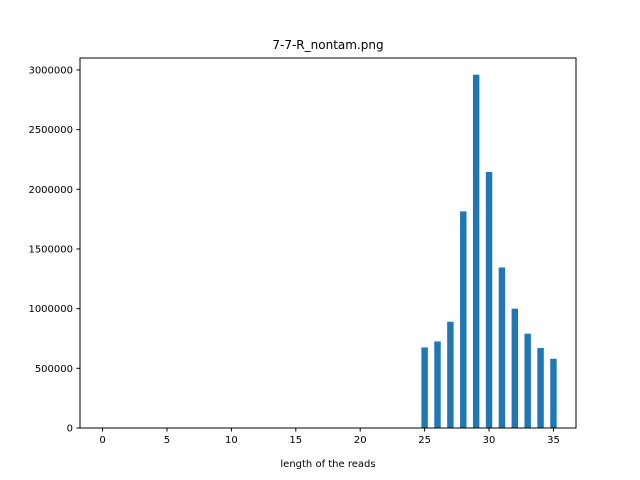 This screenshot has width=640, height=480. I want to click on y-tick-label: 1500000, so click(50, 249).